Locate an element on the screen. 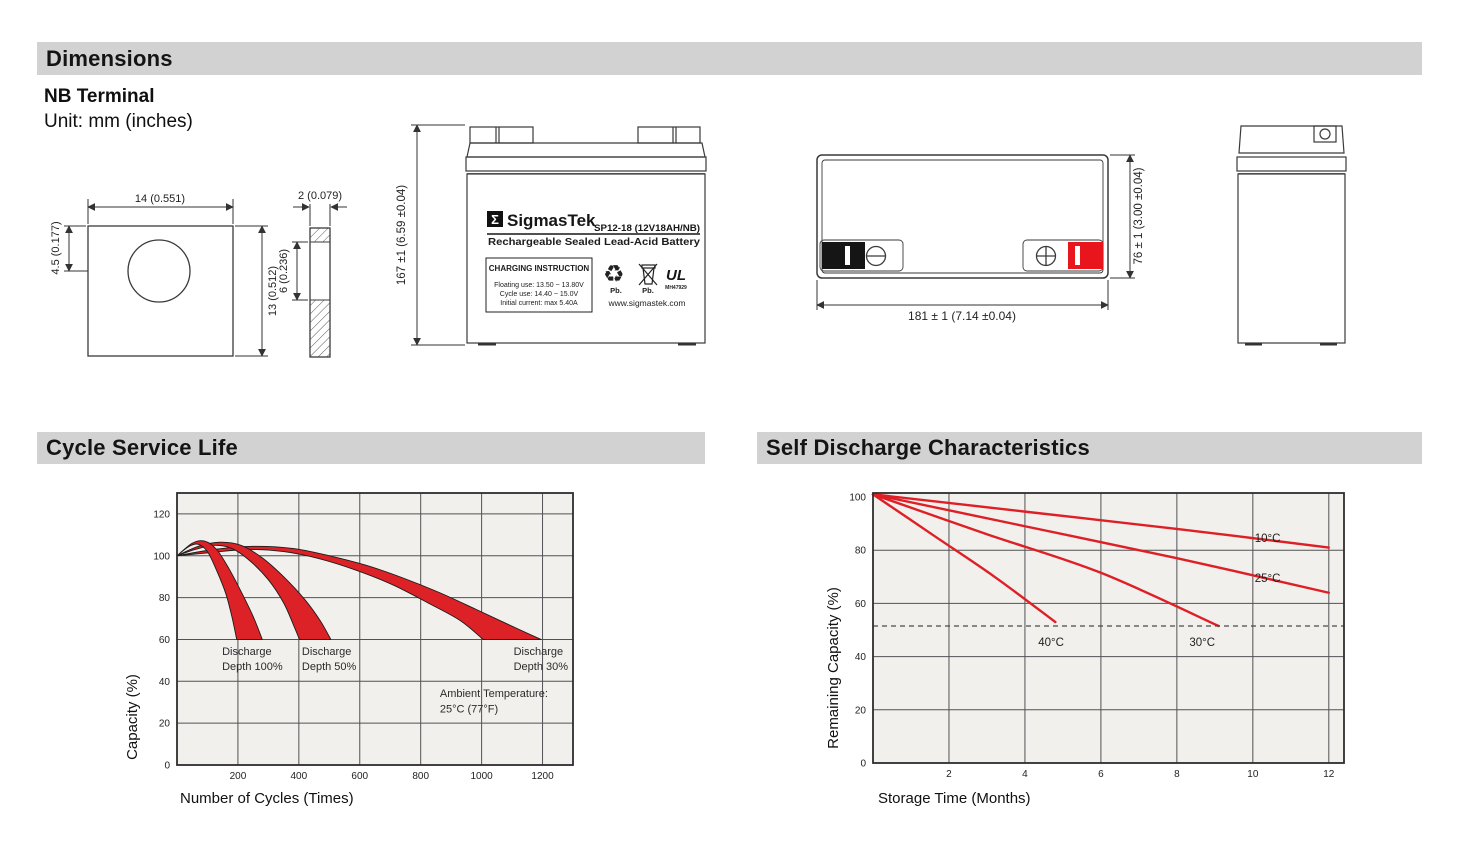 This screenshot has width=1459, height=856. svg-text: Depth 30% is located at coordinates (541, 667).